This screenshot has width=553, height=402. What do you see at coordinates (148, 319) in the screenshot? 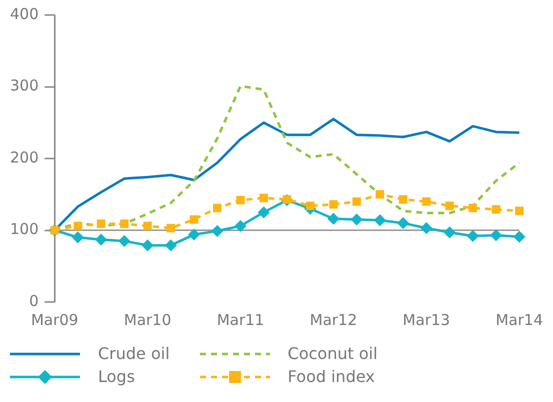
I see `x-tick-label: Mar10` at bounding box center [148, 319].